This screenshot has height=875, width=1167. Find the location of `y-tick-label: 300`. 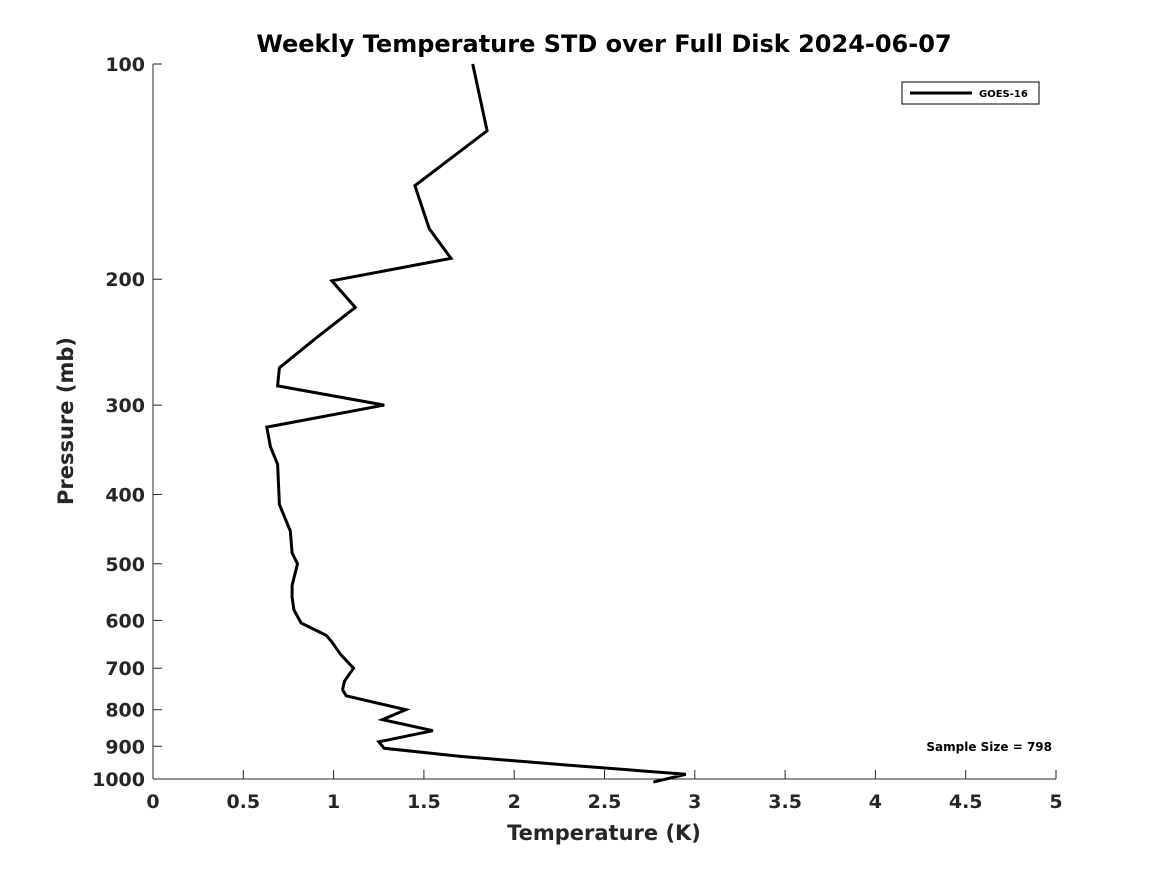

y-tick-label: 300 is located at coordinates (125, 406).